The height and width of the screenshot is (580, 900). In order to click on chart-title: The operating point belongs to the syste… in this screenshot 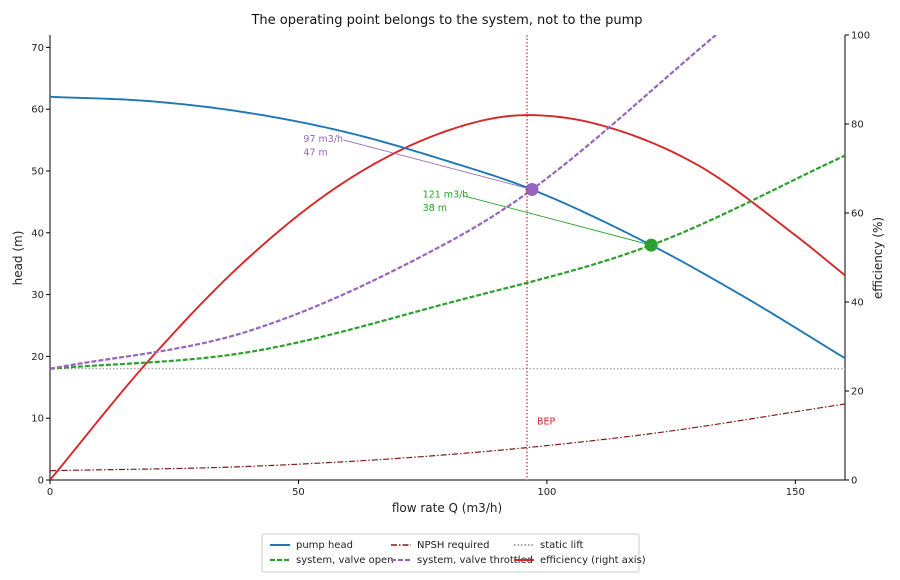, I will do `click(446, 20)`.